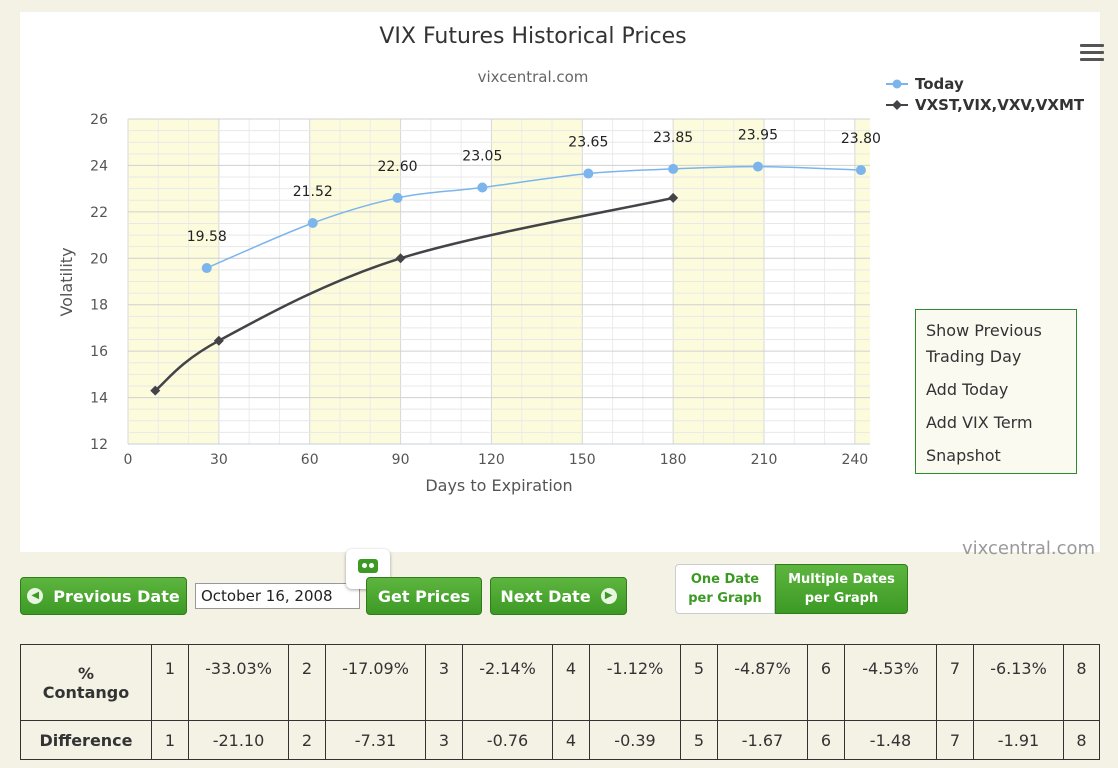 The image size is (1118, 768). What do you see at coordinates (582, 460) in the screenshot?
I see `x-tick-label: 150` at bounding box center [582, 460].